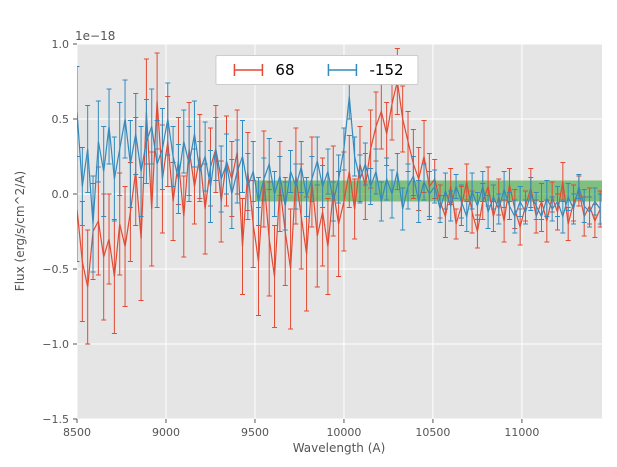  I want to click on legend-entry-68: 68, so click(262, 70).